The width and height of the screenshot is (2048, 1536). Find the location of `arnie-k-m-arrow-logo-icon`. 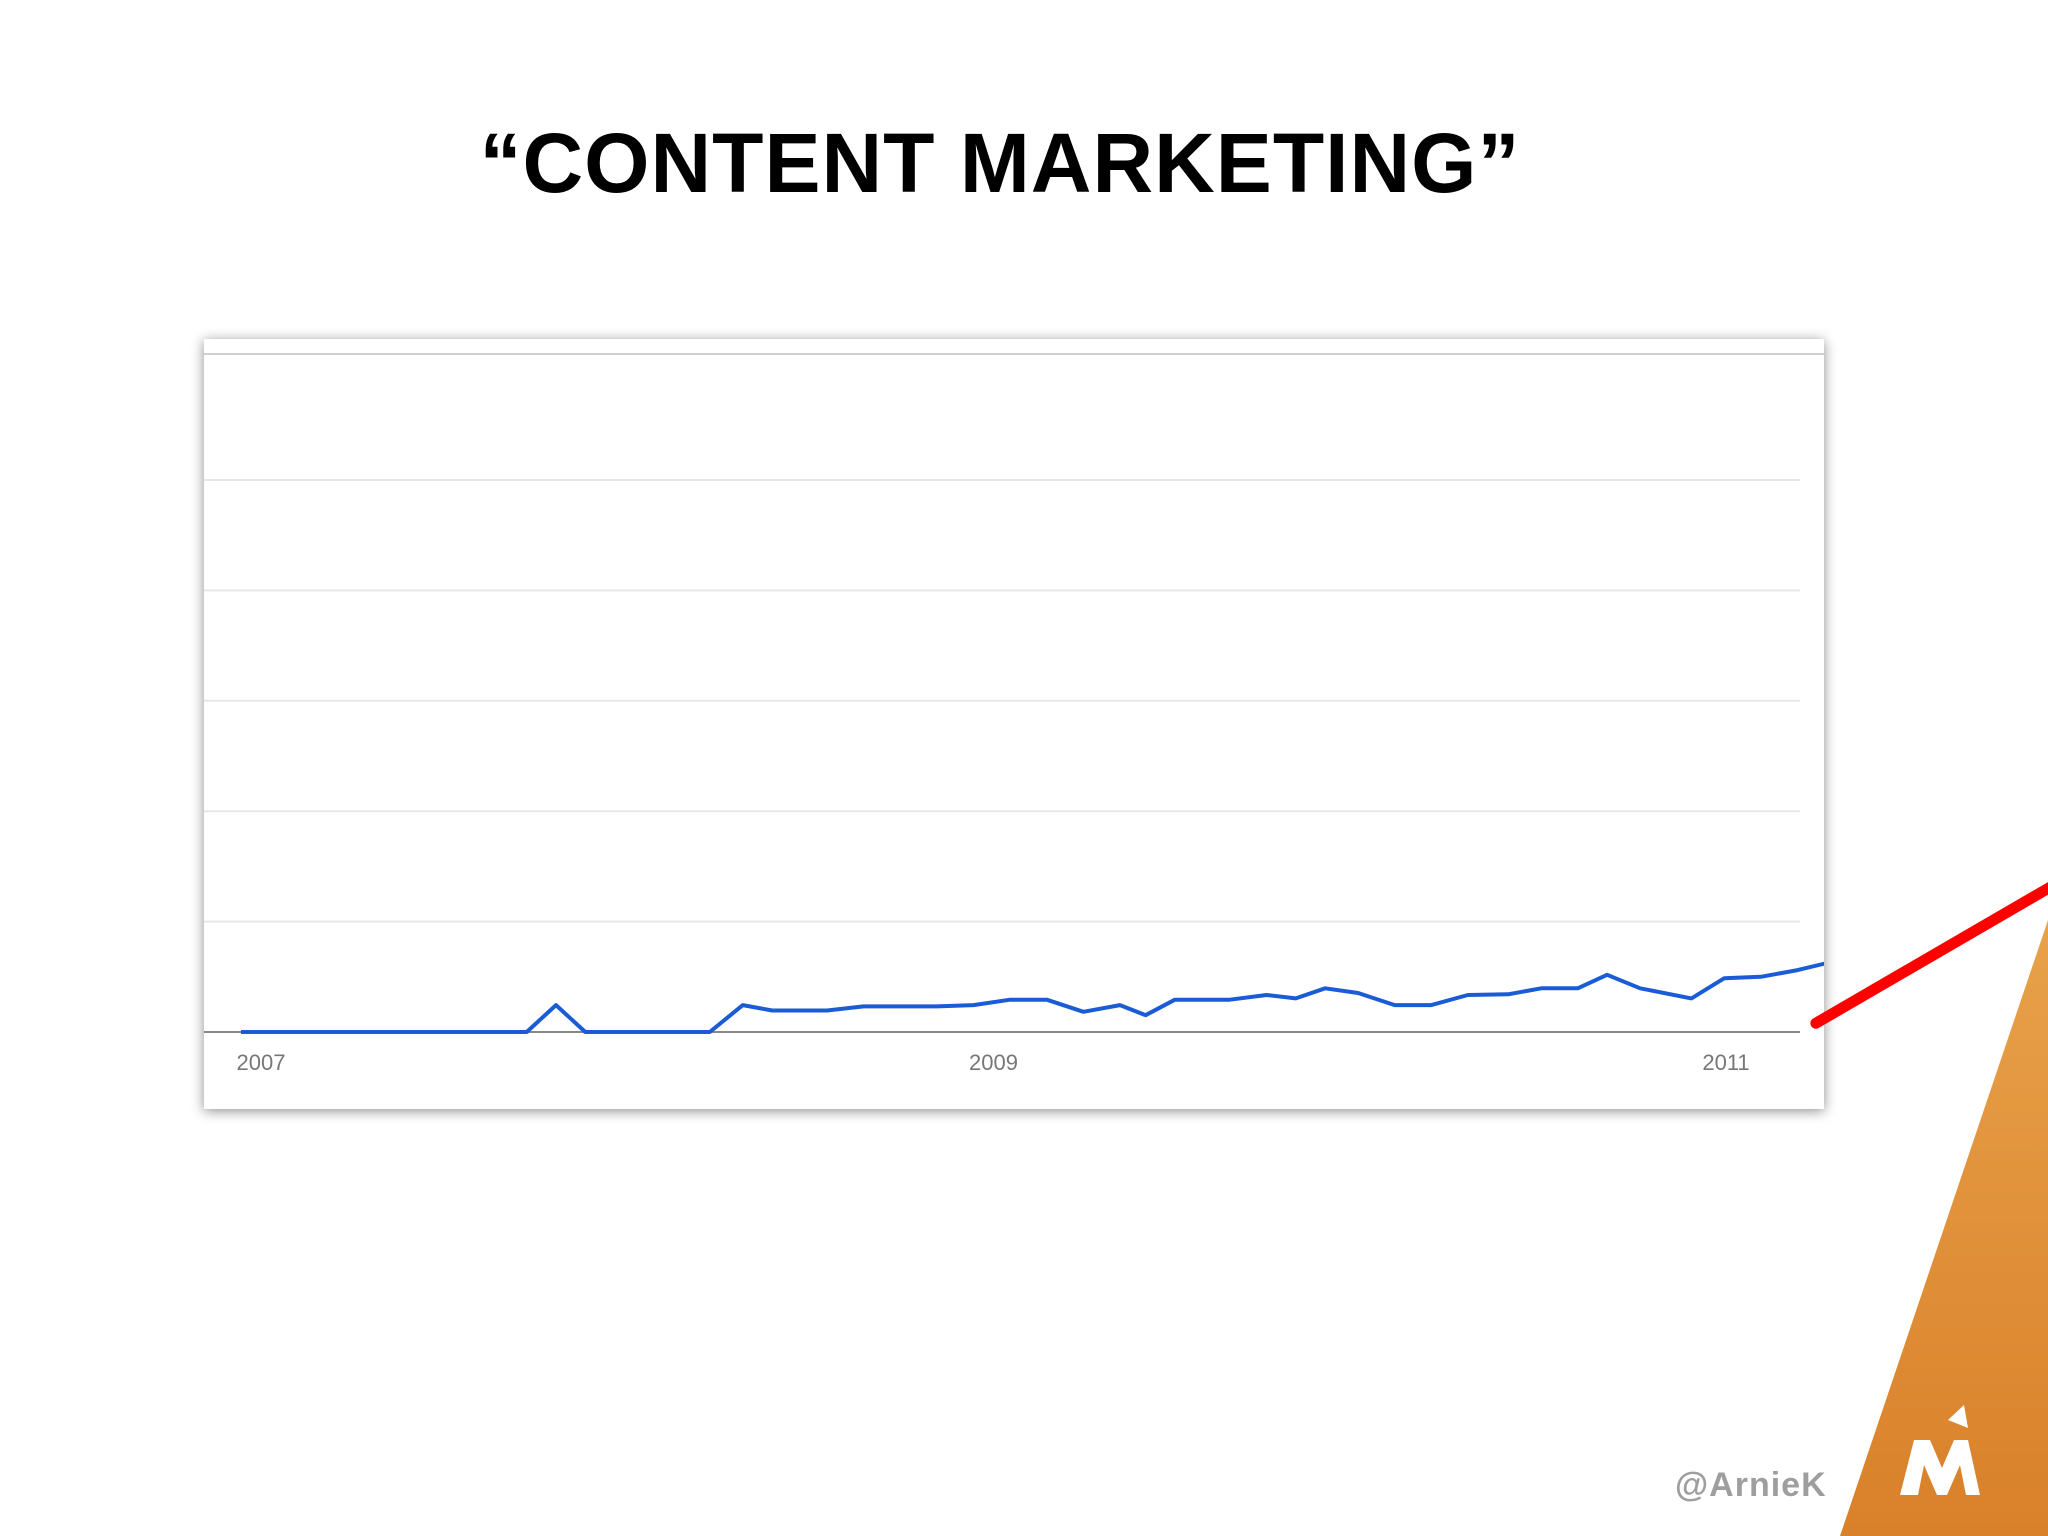

arnie-k-m-arrow-logo-icon is located at coordinates (1944, 1228).